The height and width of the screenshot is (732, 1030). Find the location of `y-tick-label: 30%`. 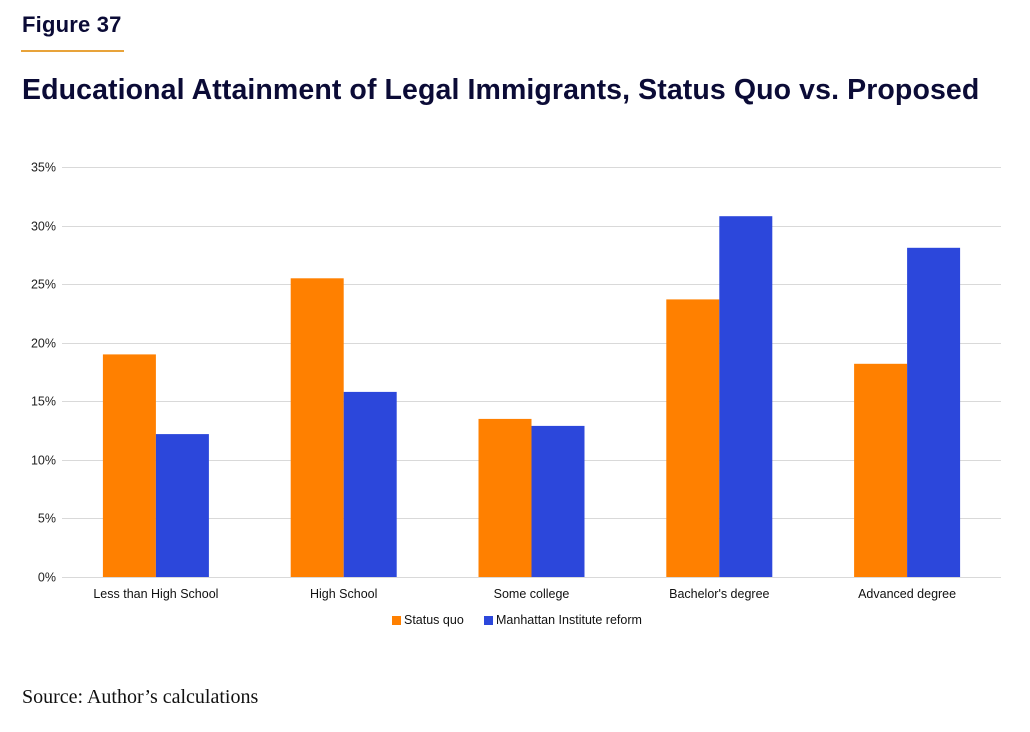

y-tick-label: 30% is located at coordinates (43, 227).